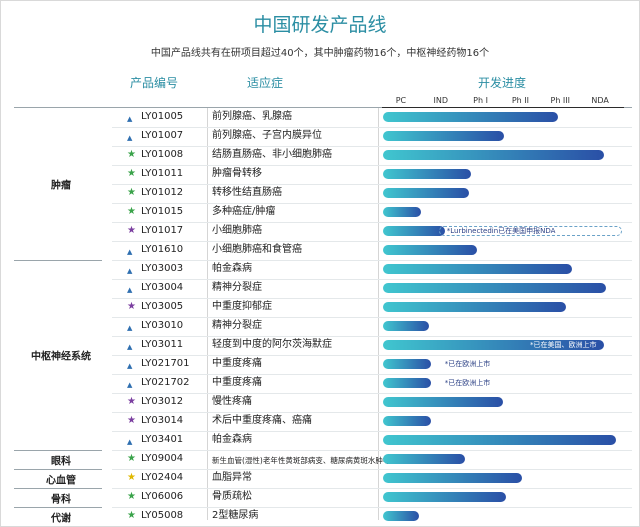 The image size is (640, 527). What do you see at coordinates (162, 496) in the screenshot?
I see `product-code: LY06006` at bounding box center [162, 496].